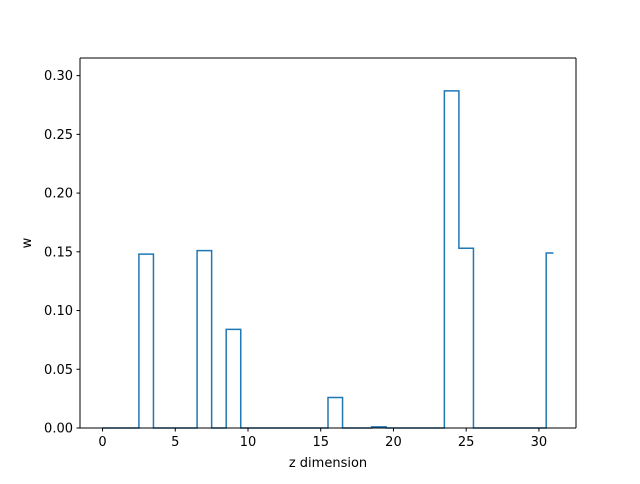  Describe the element at coordinates (175, 442) in the screenshot. I see `x-tick-label: 5` at that location.